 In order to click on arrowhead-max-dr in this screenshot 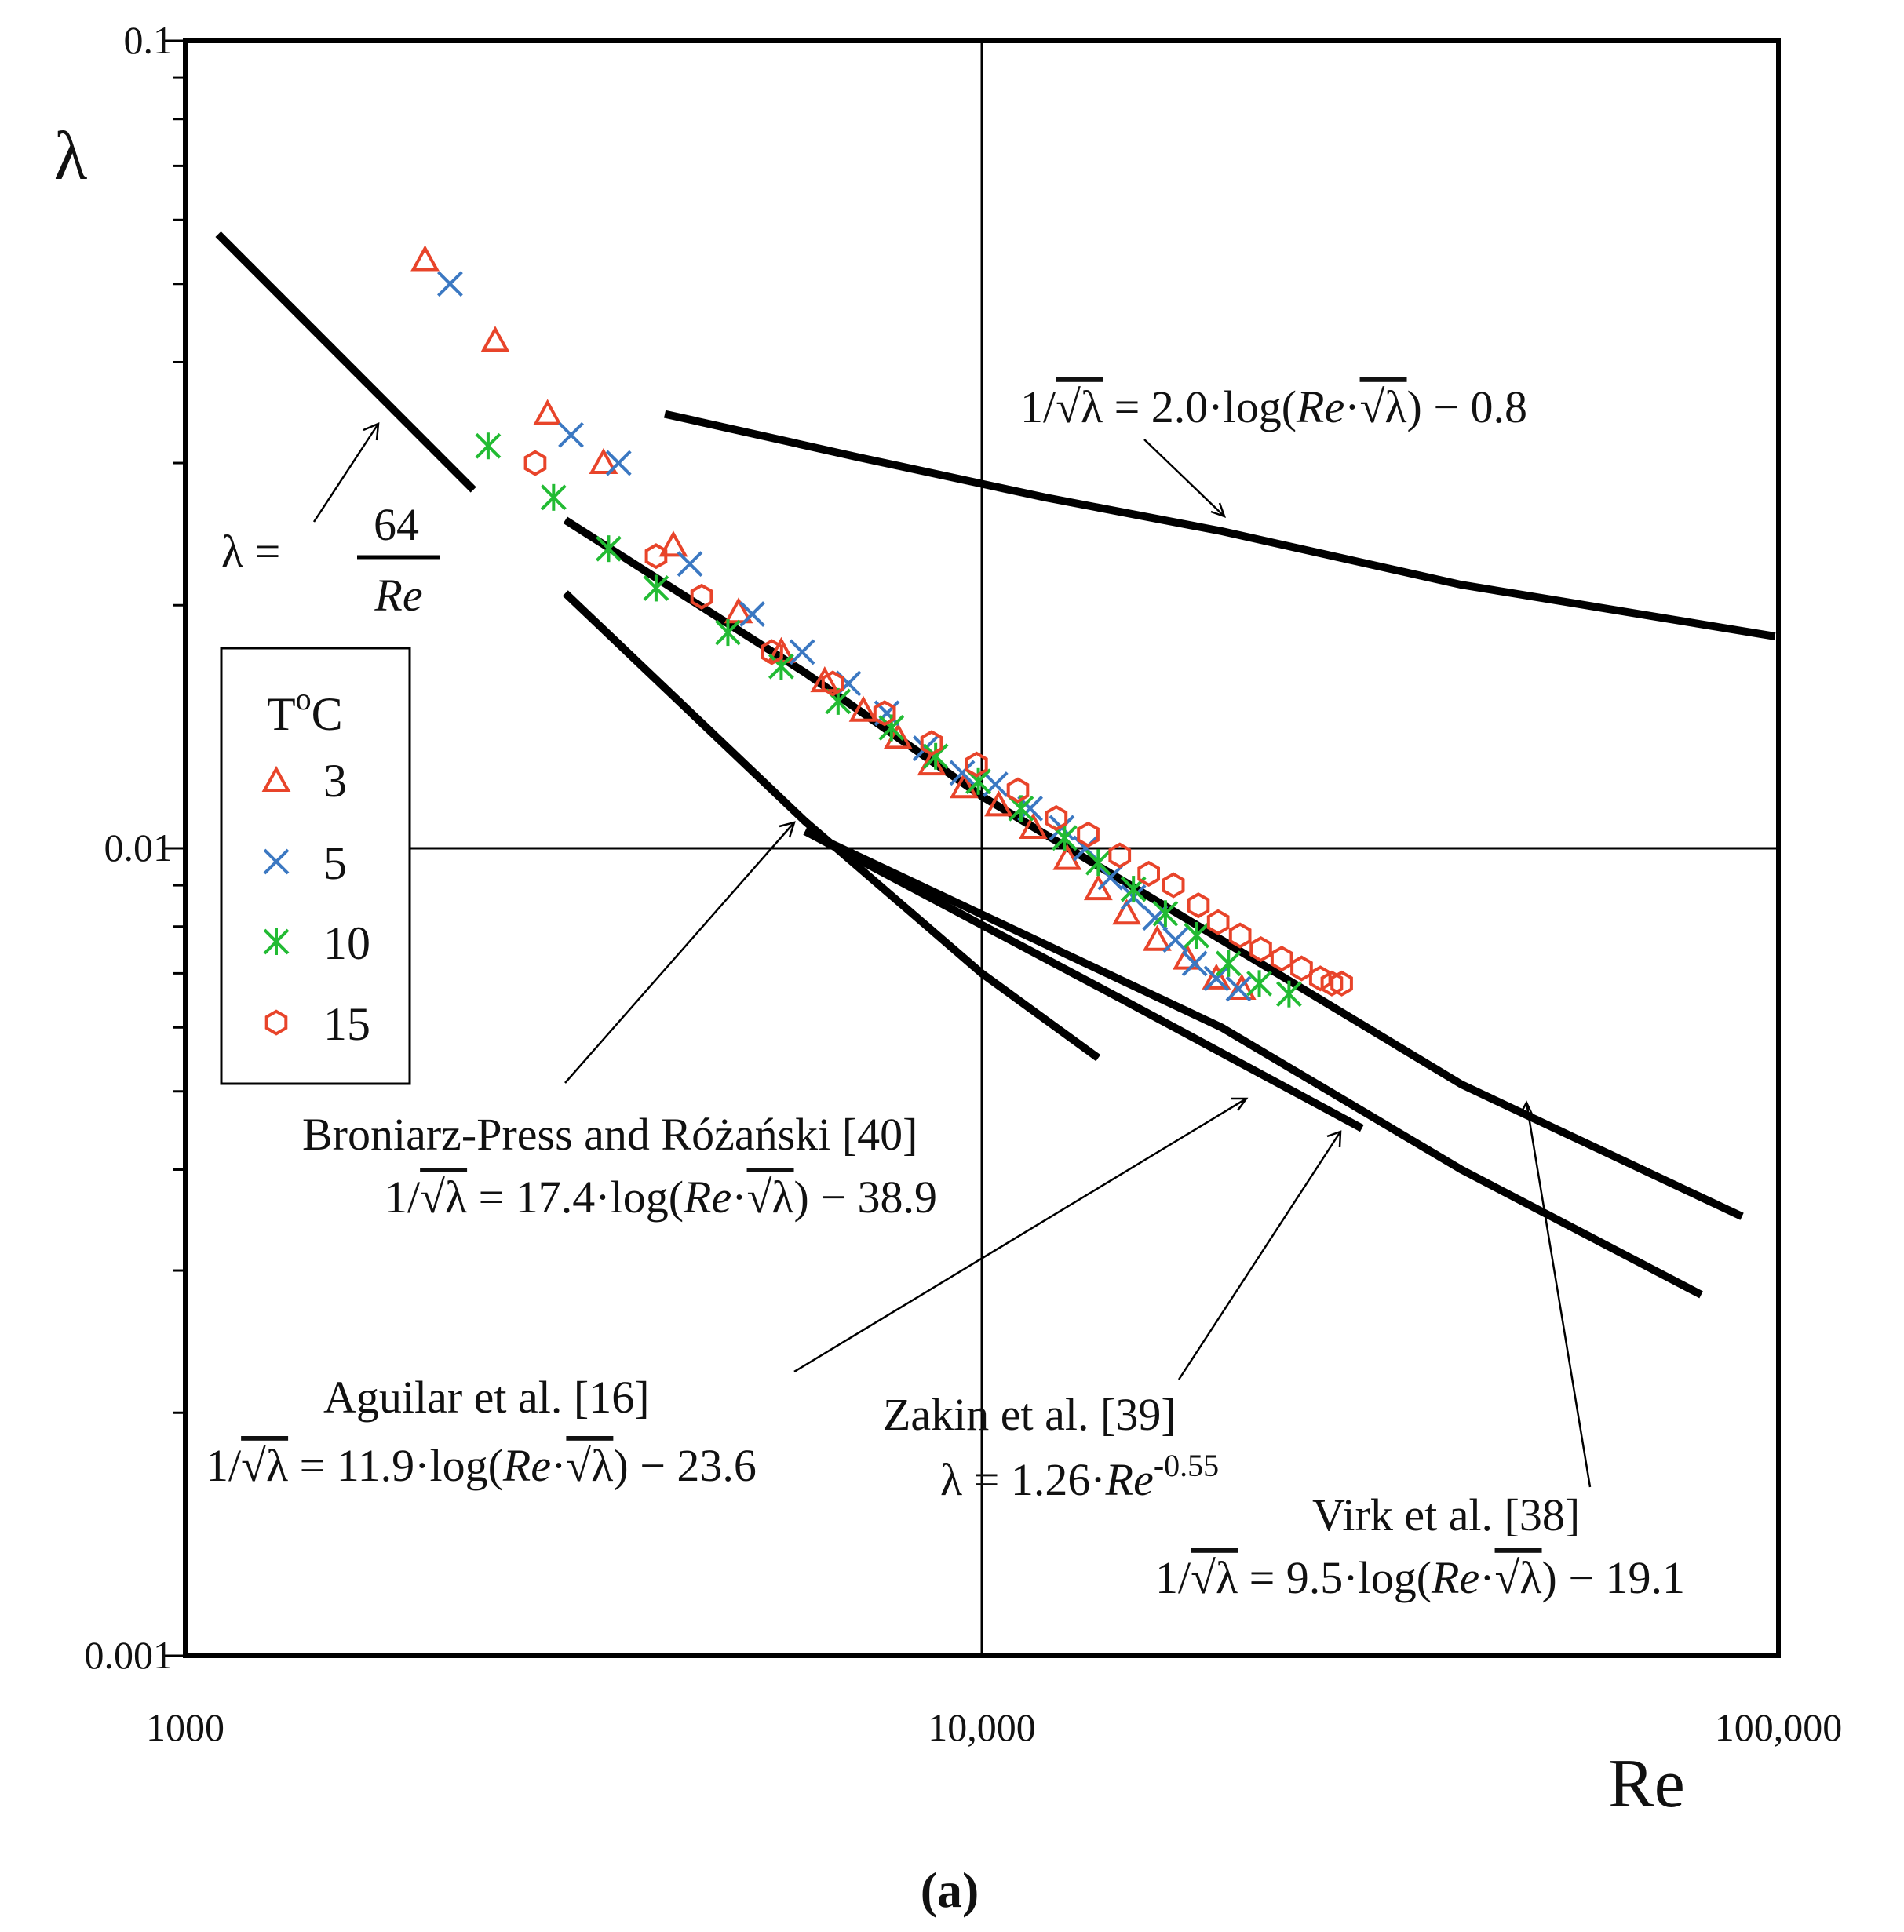, I will do `click(1218, 511)`.